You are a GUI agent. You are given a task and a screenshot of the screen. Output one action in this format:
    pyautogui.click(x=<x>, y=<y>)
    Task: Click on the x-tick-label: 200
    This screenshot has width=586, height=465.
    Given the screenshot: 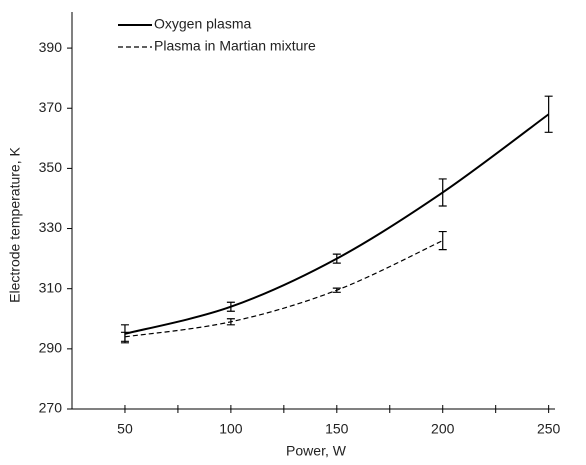 What is the action you would take?
    pyautogui.click(x=443, y=429)
    